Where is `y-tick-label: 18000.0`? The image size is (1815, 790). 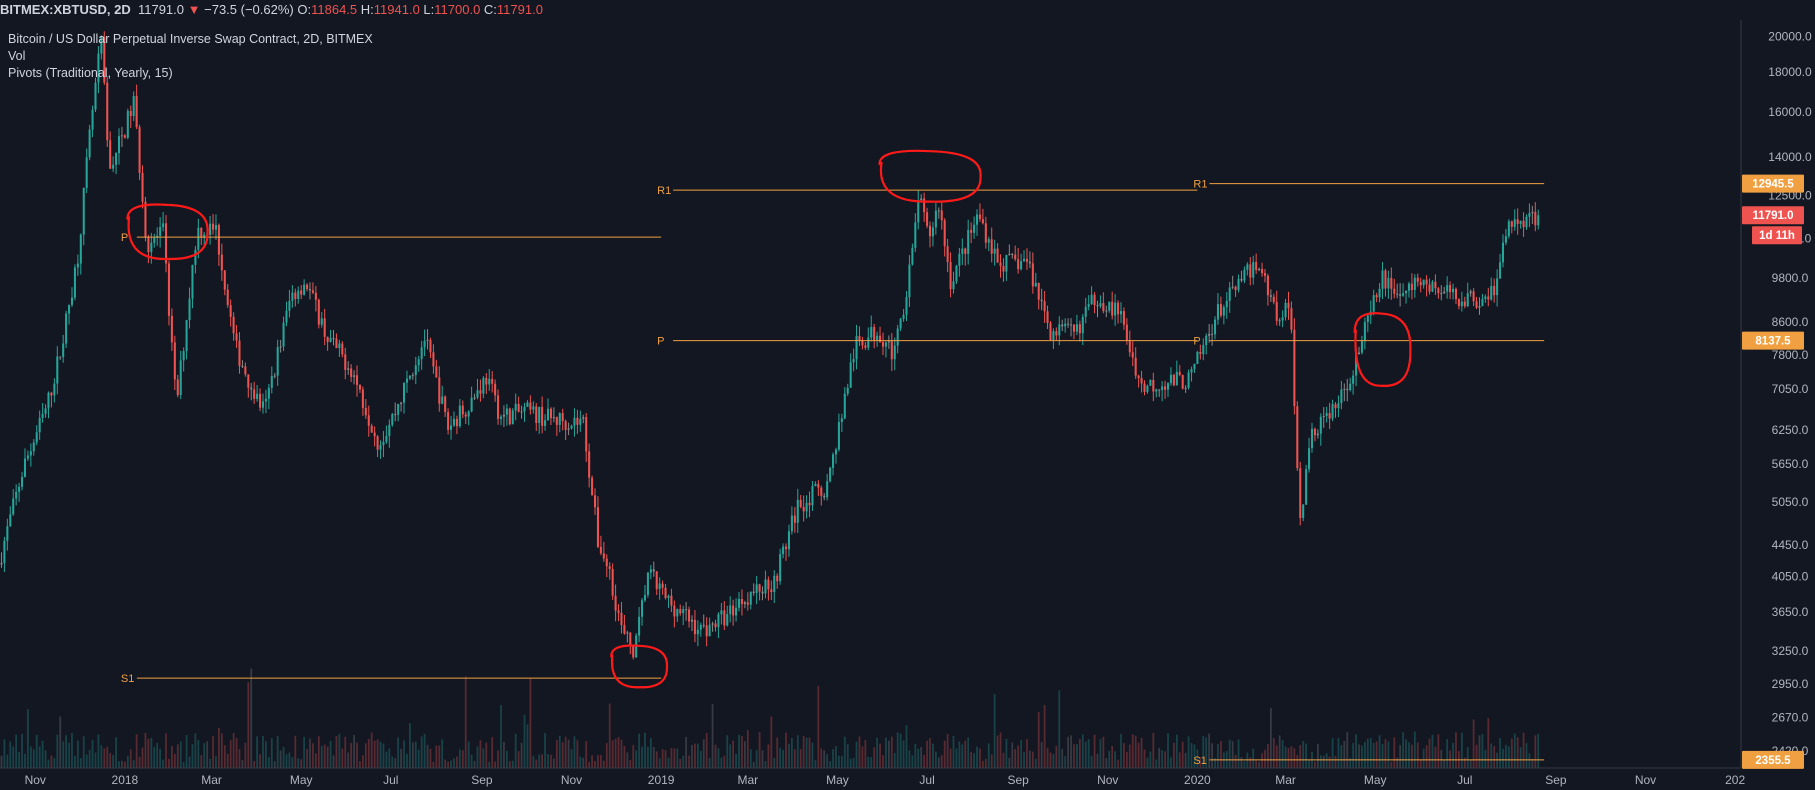 y-tick-label: 18000.0 is located at coordinates (1790, 72).